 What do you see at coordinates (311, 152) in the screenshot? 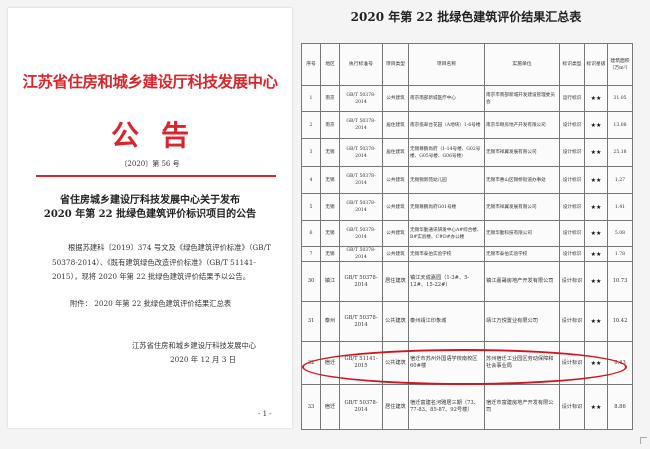
I see `cell-seq: 3` at bounding box center [311, 152].